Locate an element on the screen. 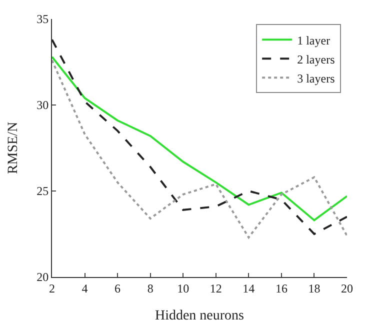 The image size is (365, 332). x-tick-label: 14 is located at coordinates (248, 288).